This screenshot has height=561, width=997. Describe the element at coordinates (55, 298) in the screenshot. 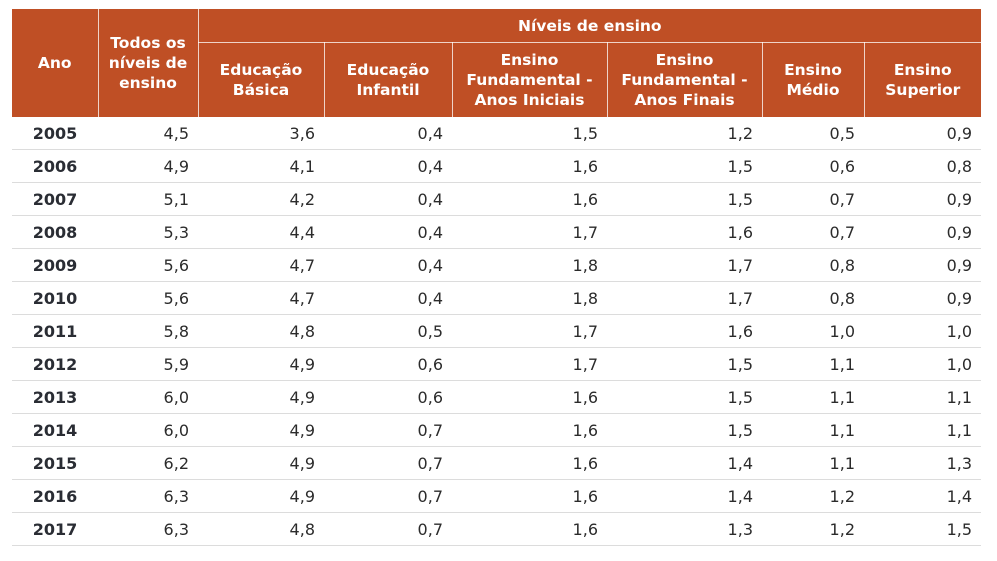

I see `year-cell: 2010` at that location.